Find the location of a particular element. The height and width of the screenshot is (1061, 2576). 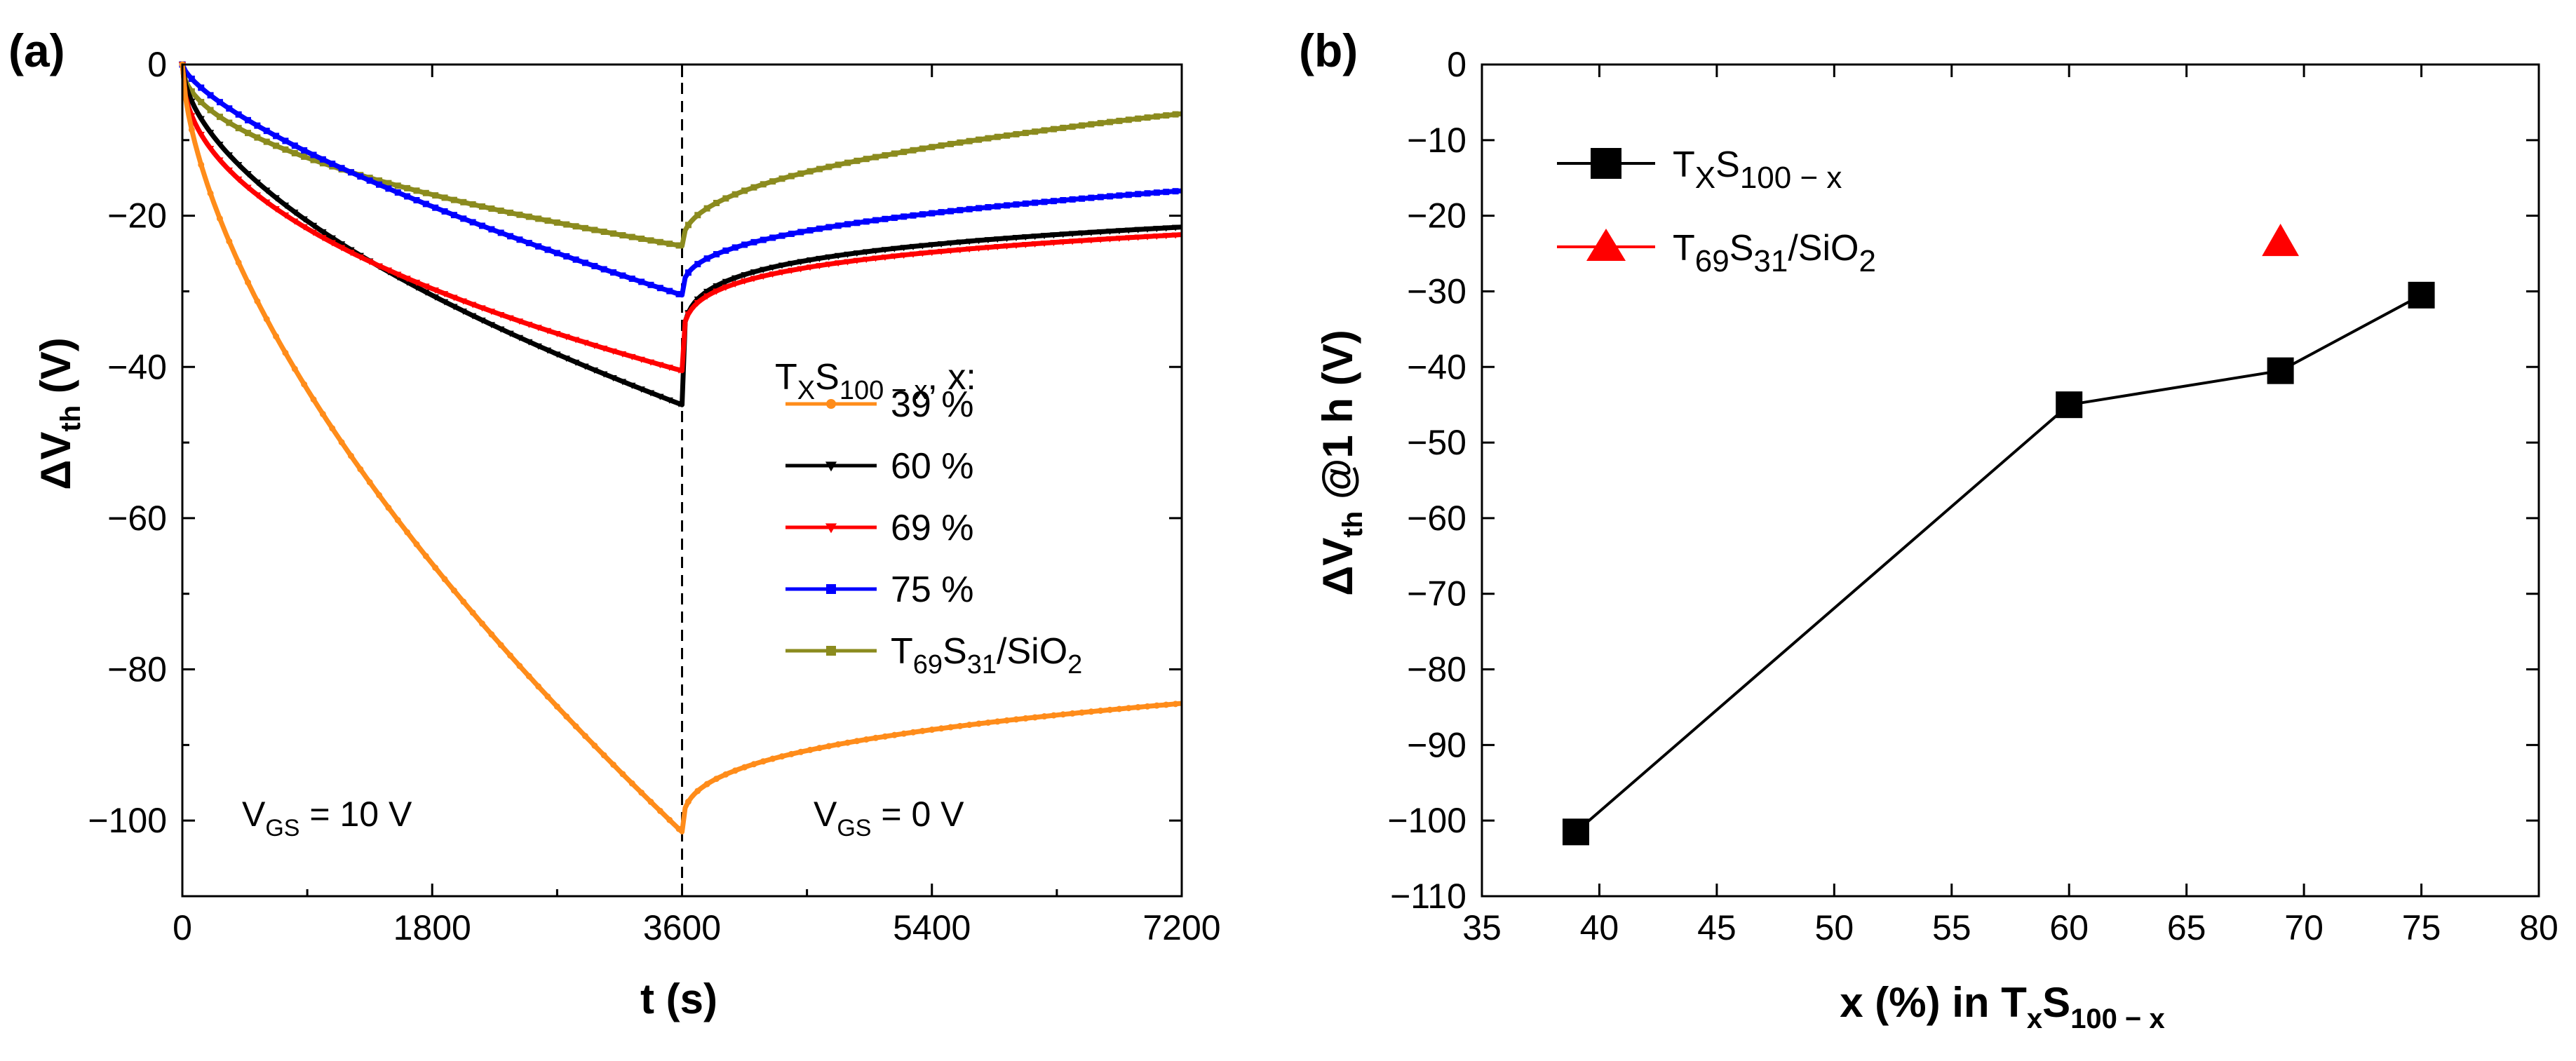

panel-b-x-axis-label: x (%) in TxS100 − x is located at coordinates (2002, 1006).